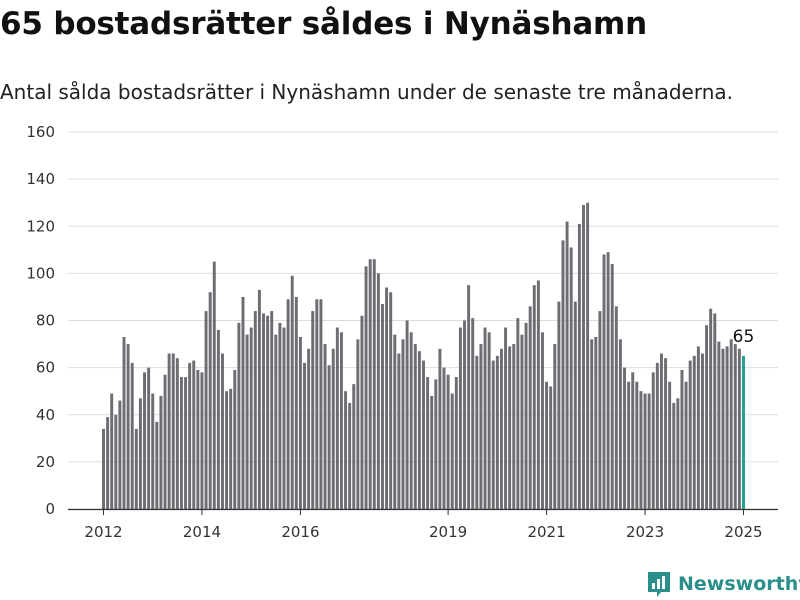 Image resolution: width=800 pixels, height=600 pixels. I want to click on y-tick-label: 60, so click(45, 368).